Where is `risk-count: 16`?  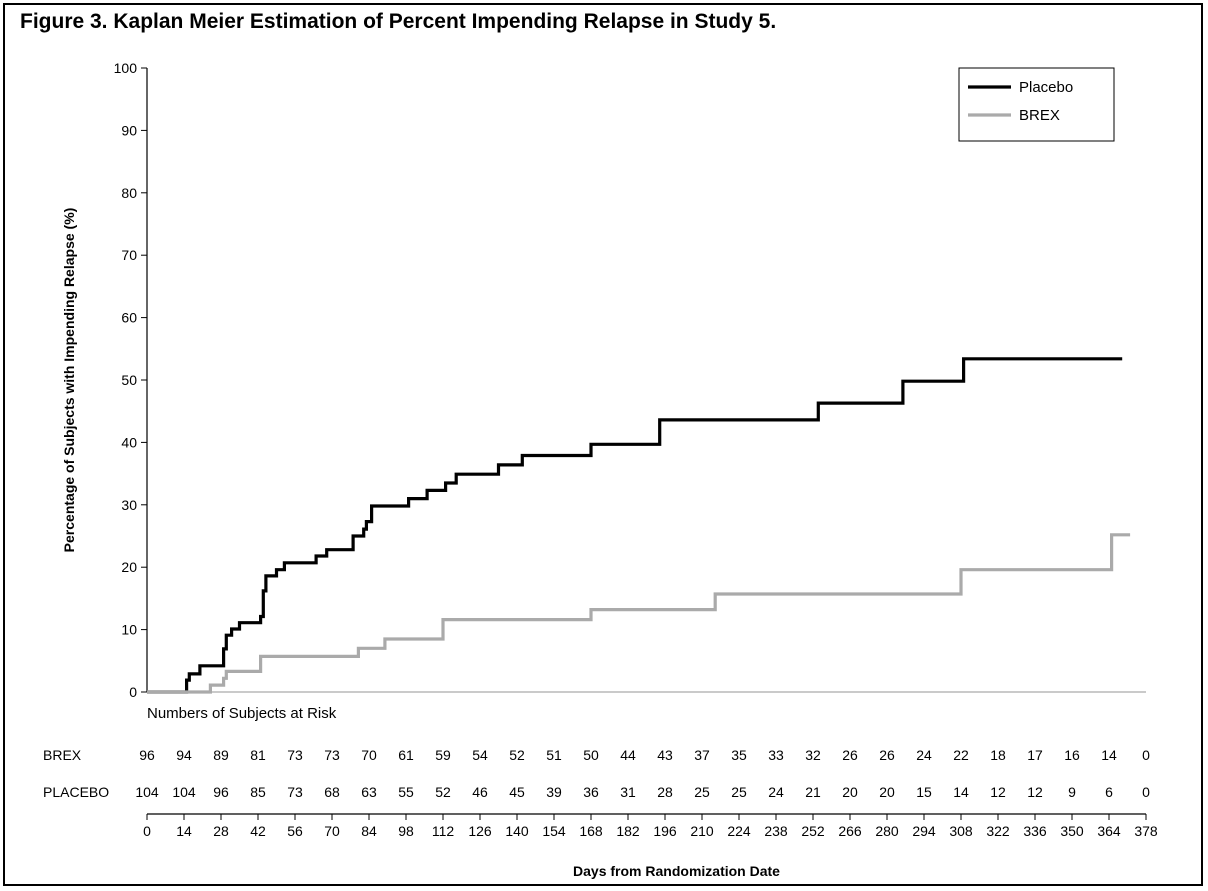 risk-count: 16 is located at coordinates (1072, 755).